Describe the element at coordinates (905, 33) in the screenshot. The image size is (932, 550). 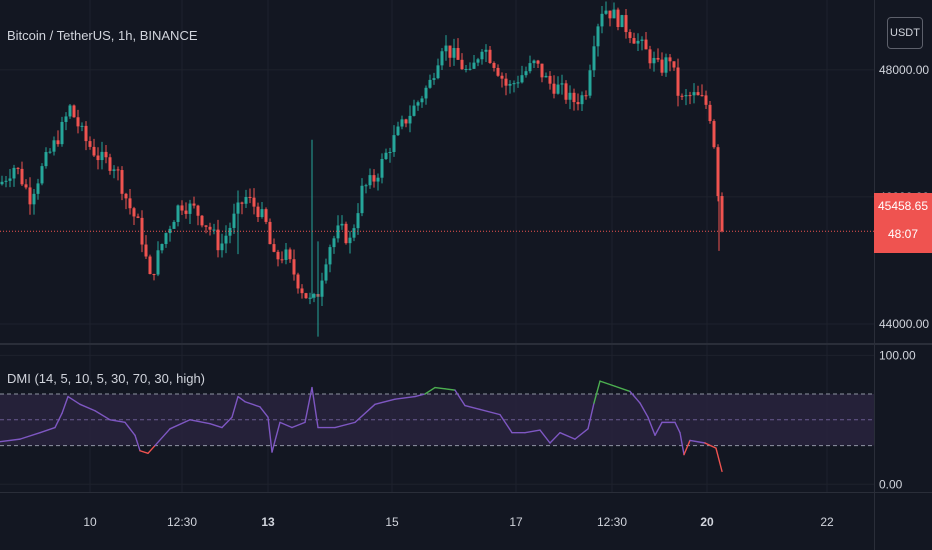
I see `currency-button: USDT` at that location.